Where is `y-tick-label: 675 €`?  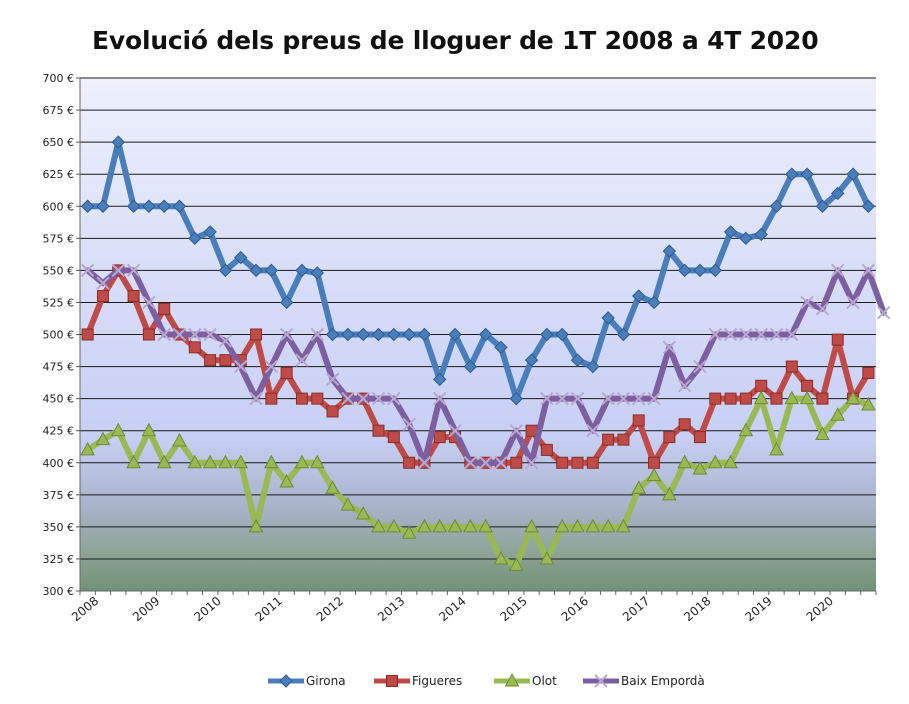 y-tick-label: 675 € is located at coordinates (59, 110).